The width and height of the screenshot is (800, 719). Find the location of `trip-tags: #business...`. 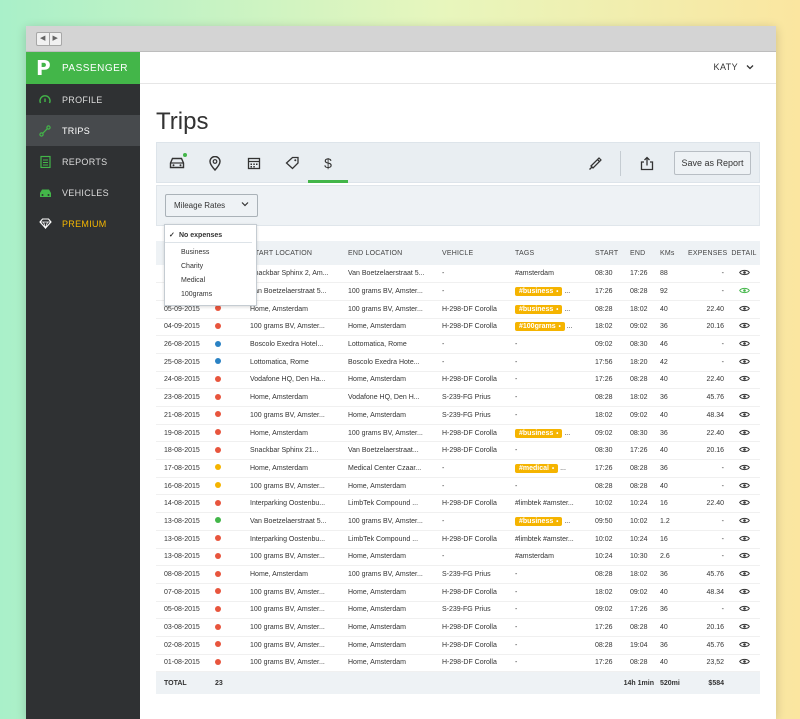

trip-tags: #business... is located at coordinates (555, 433).